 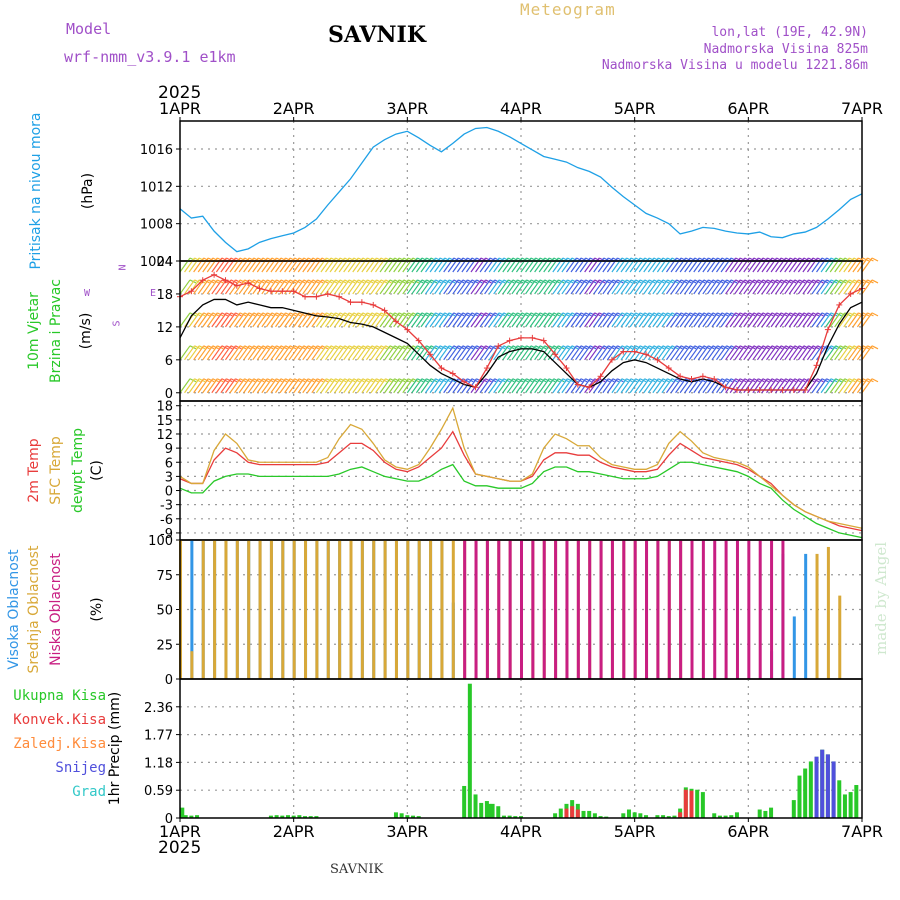 What do you see at coordinates (169, 449) in the screenshot?
I see `y-tick-label: 9` at bounding box center [169, 449].